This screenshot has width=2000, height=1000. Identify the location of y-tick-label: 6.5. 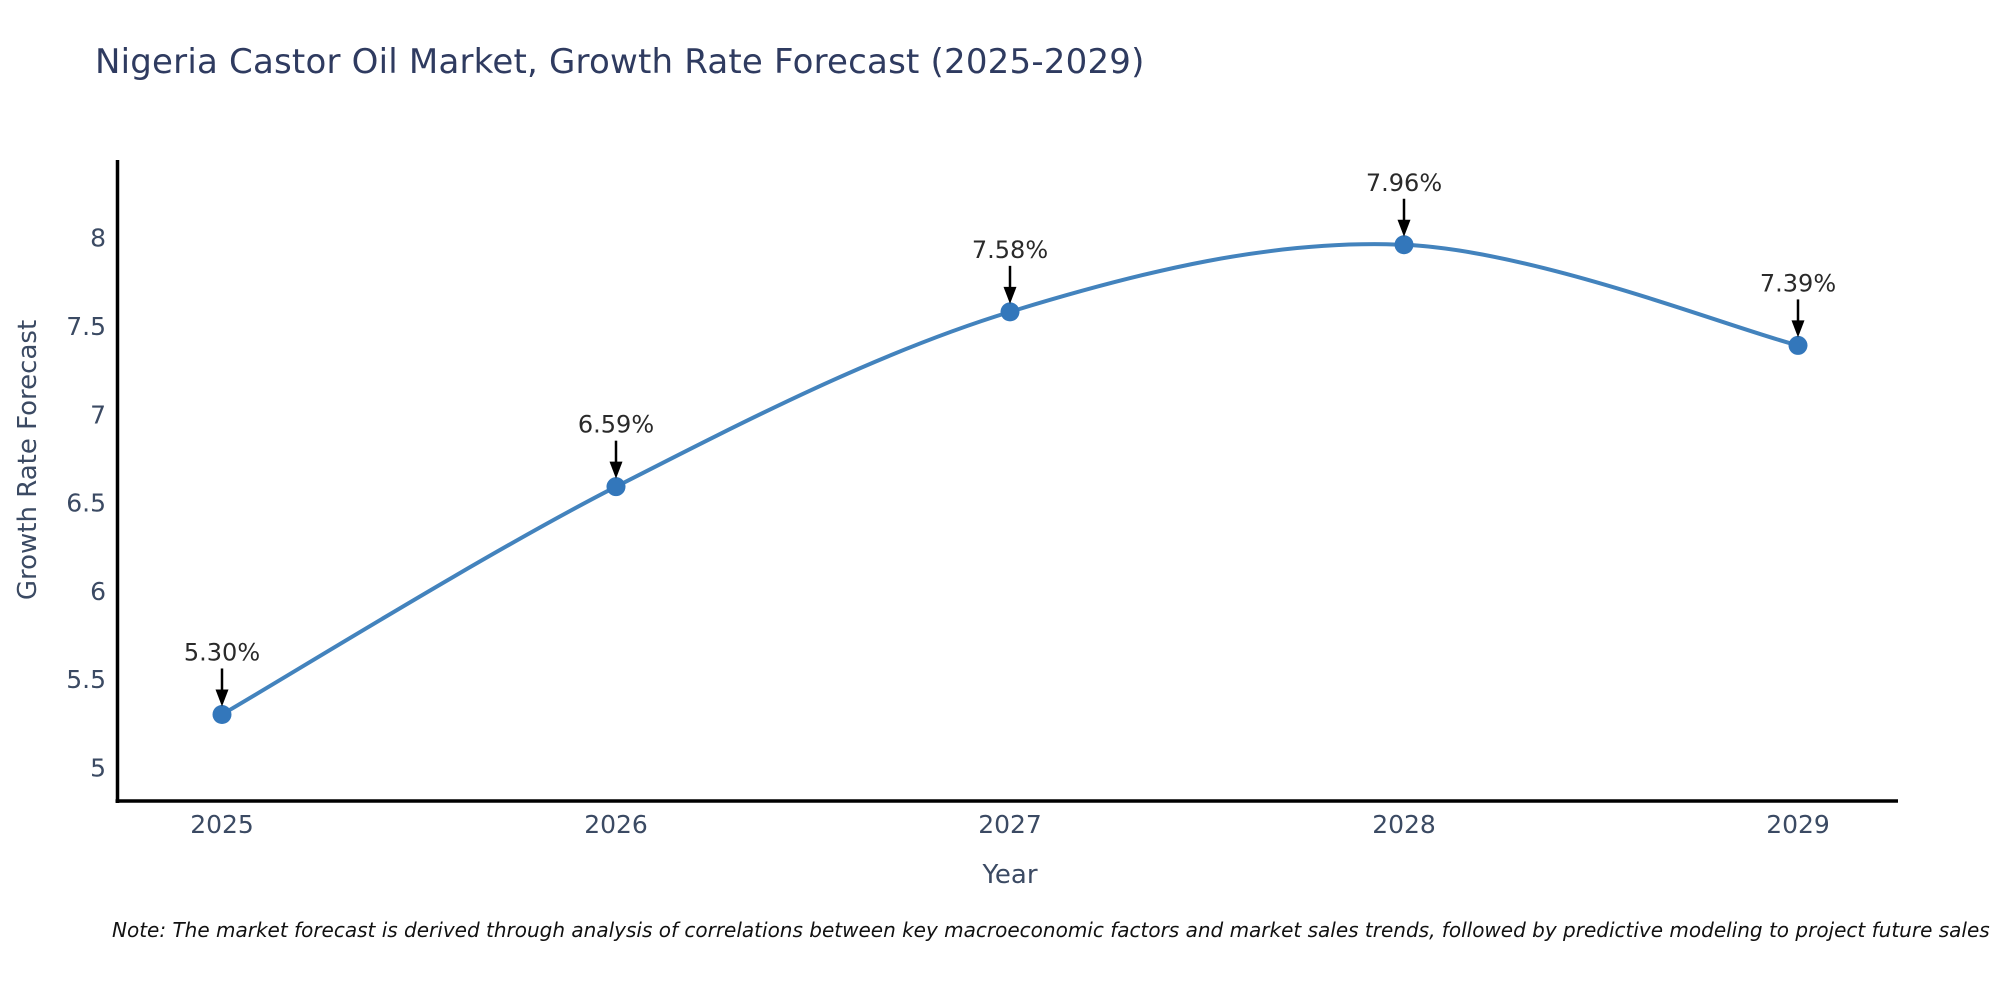
(86, 503).